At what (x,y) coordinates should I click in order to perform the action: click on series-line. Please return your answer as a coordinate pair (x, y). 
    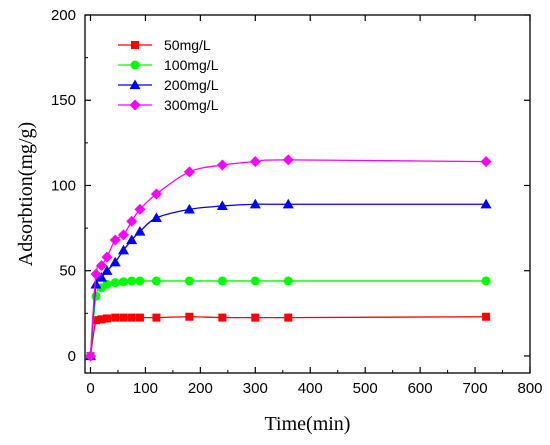
    Looking at the image, I should click on (288, 336).